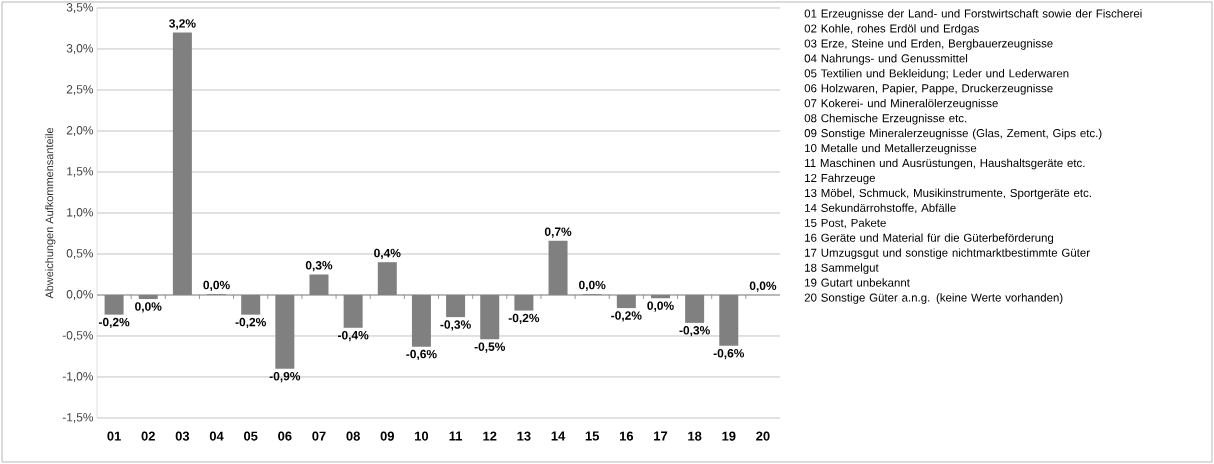 The height and width of the screenshot is (464, 1214). What do you see at coordinates (933, 298) in the screenshot?
I see `text: 20 Sonstige Güter a.n.g. (keine Werte vorhanden)` at bounding box center [933, 298].